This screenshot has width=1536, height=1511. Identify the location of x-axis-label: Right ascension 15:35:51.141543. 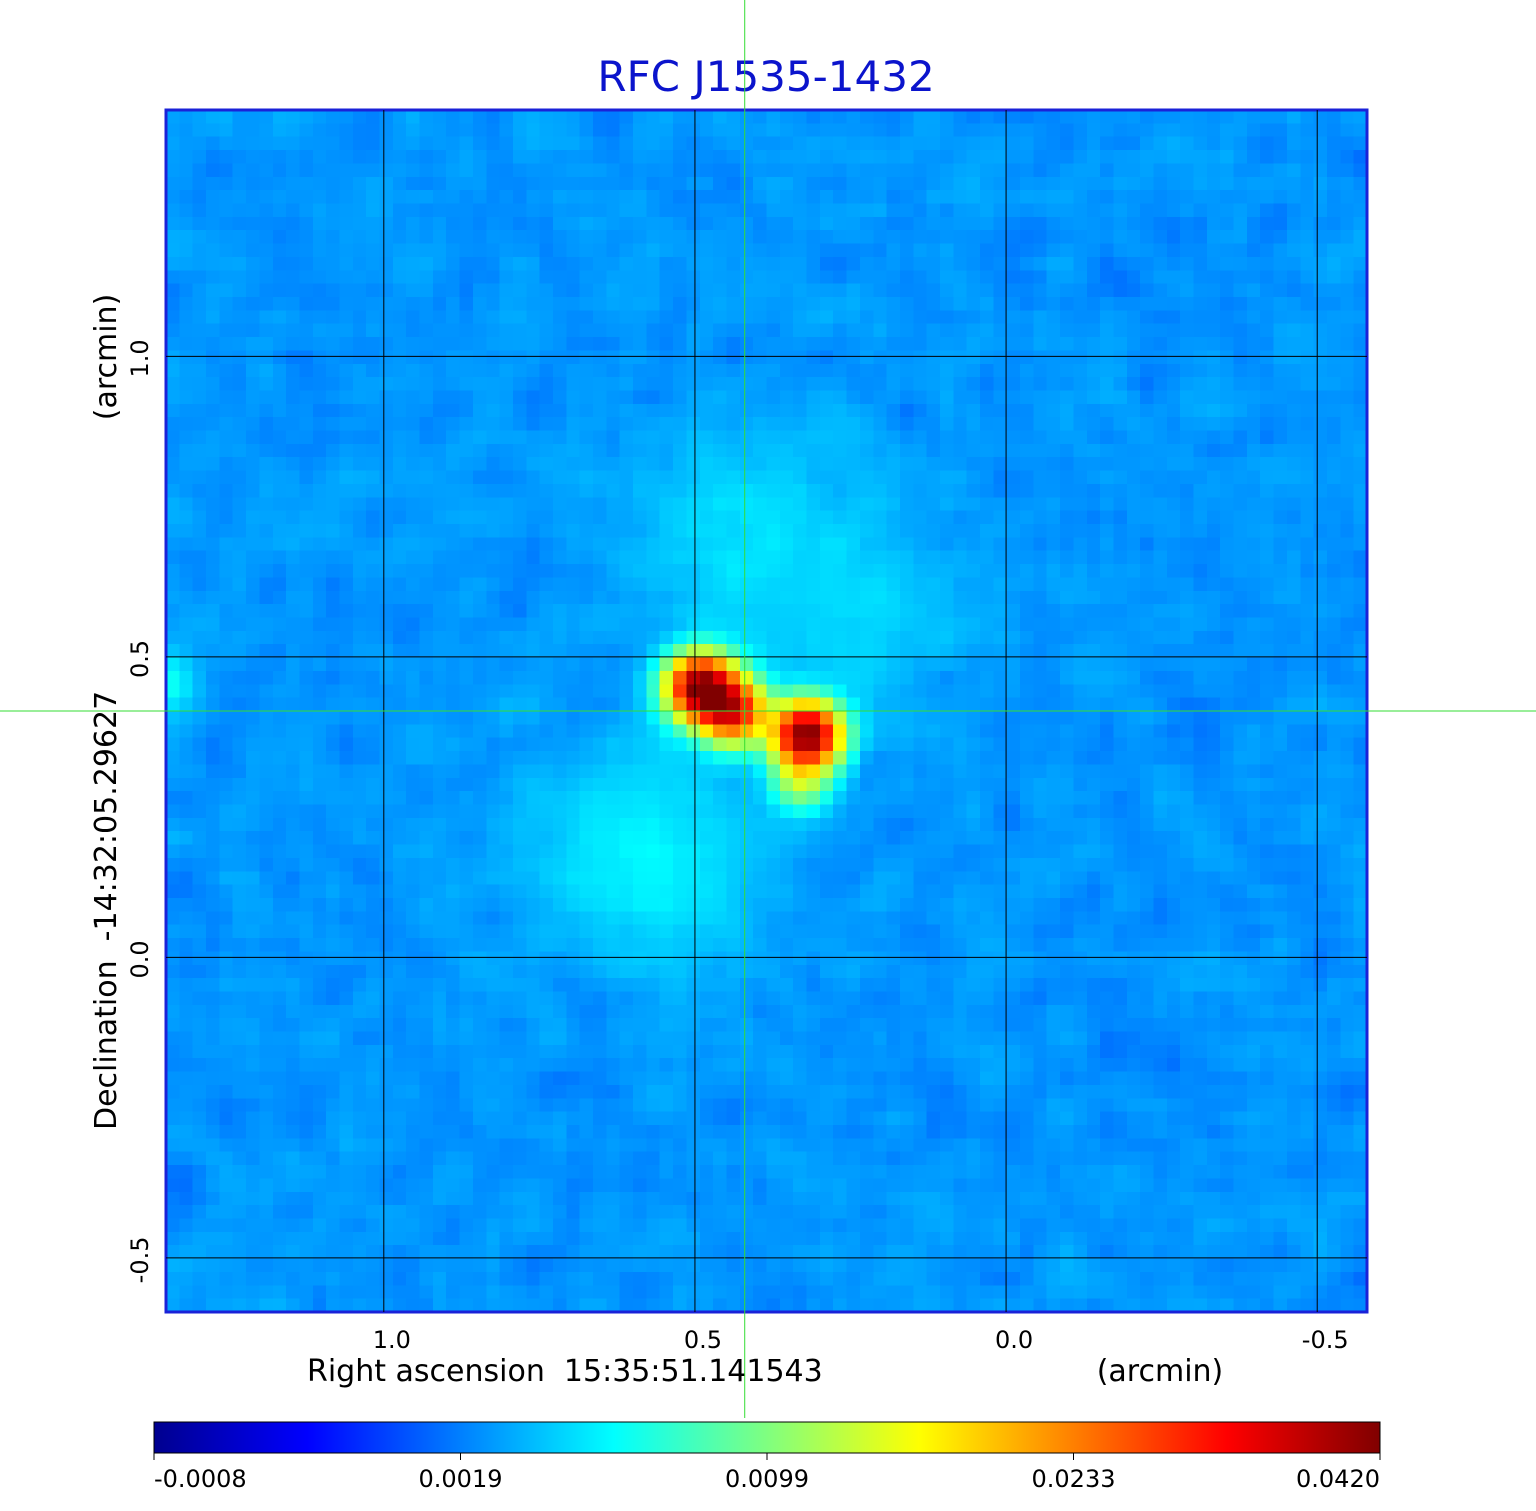
(565, 1371).